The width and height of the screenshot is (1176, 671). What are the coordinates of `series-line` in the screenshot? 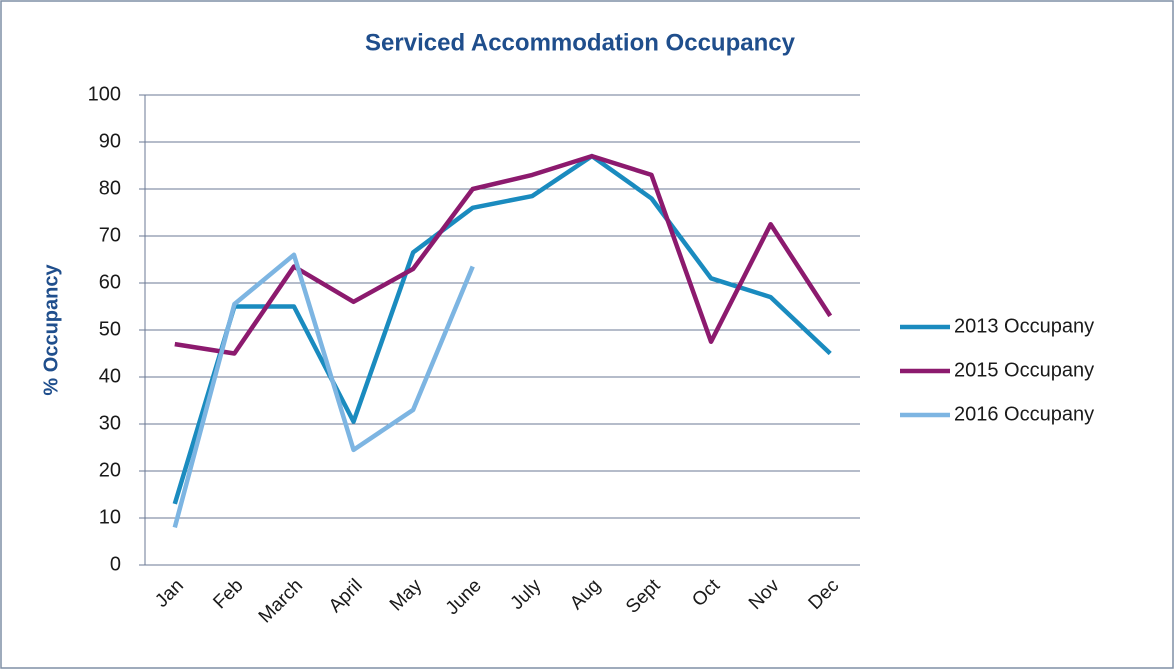 It's located at (323, 390).